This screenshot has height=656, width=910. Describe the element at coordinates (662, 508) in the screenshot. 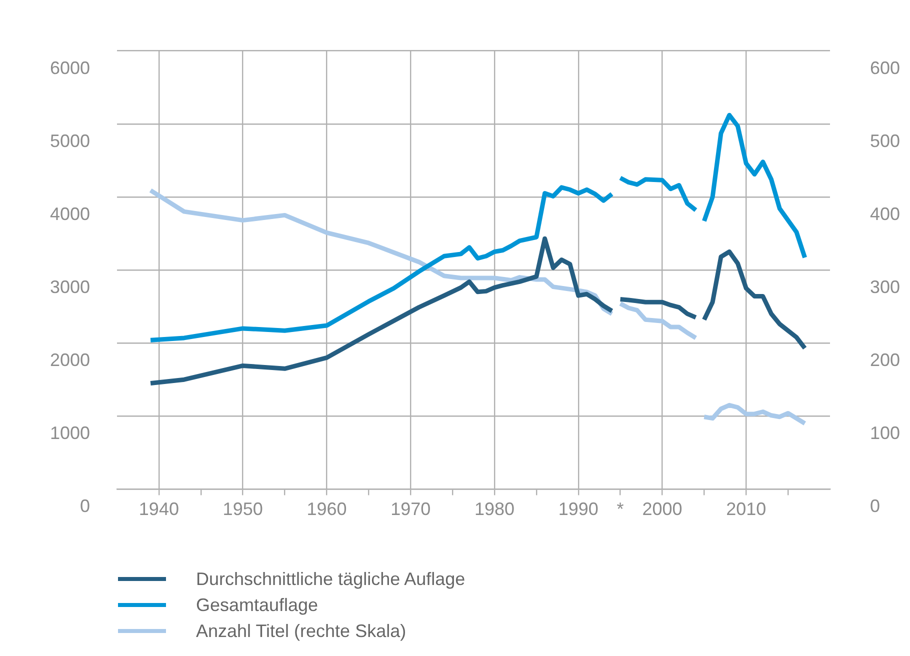

I see `x-tick-label: 2000` at that location.